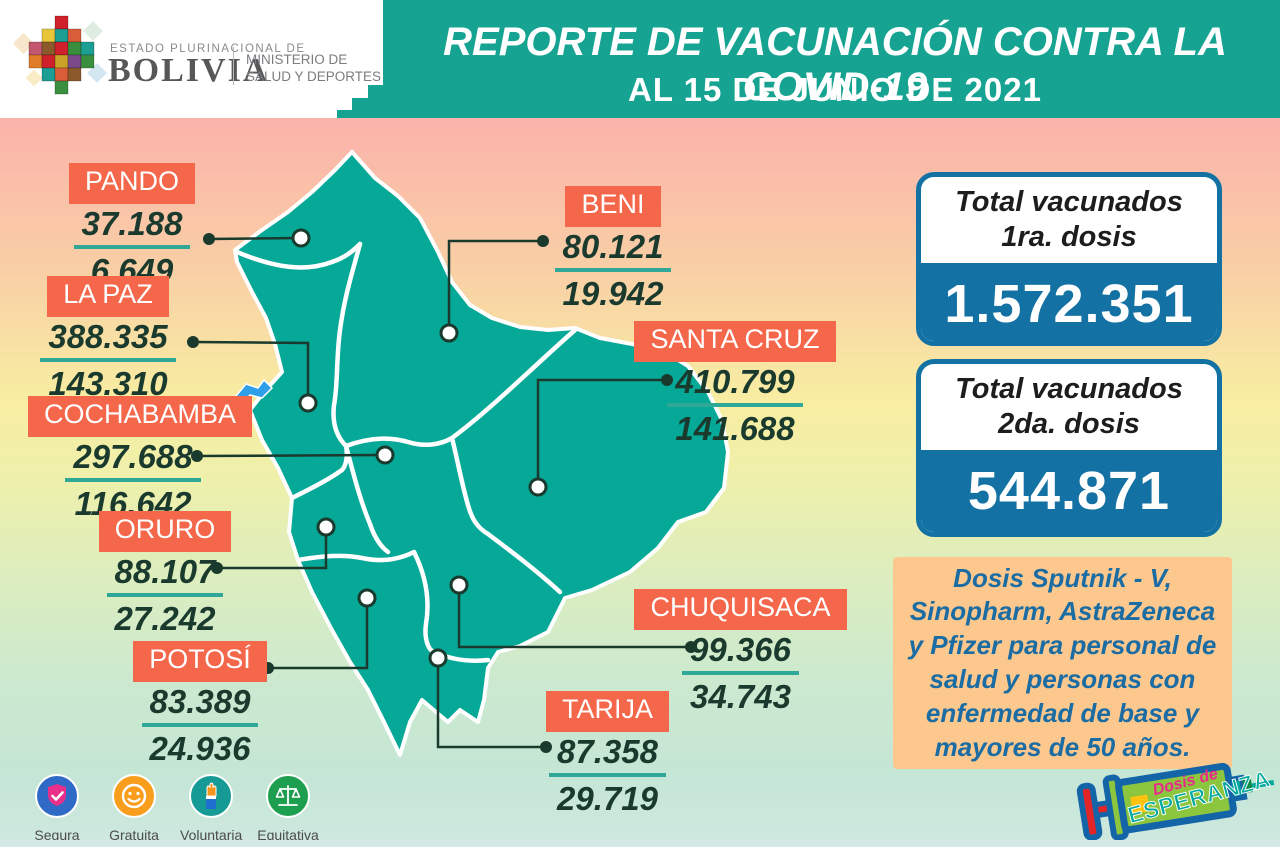 The image size is (1280, 847). What do you see at coordinates (211, 796) in the screenshot?
I see `raised-hand-icon` at bounding box center [211, 796].